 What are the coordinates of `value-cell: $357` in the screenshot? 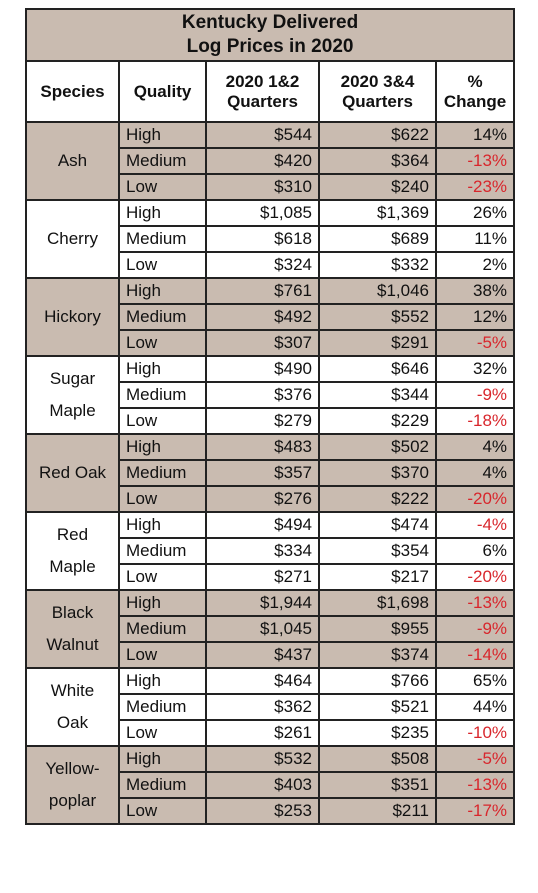 It's located at (262, 473).